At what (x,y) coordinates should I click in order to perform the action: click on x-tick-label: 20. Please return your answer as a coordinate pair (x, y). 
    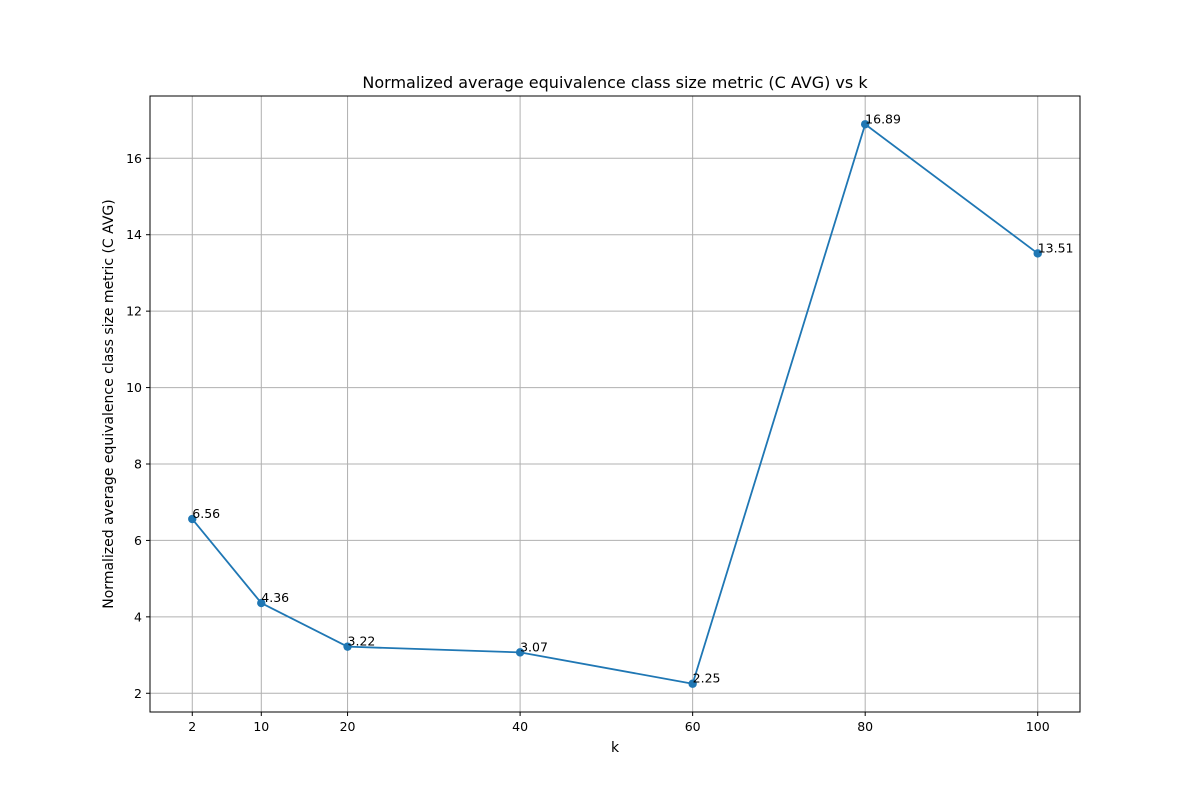
    Looking at the image, I should click on (348, 726).